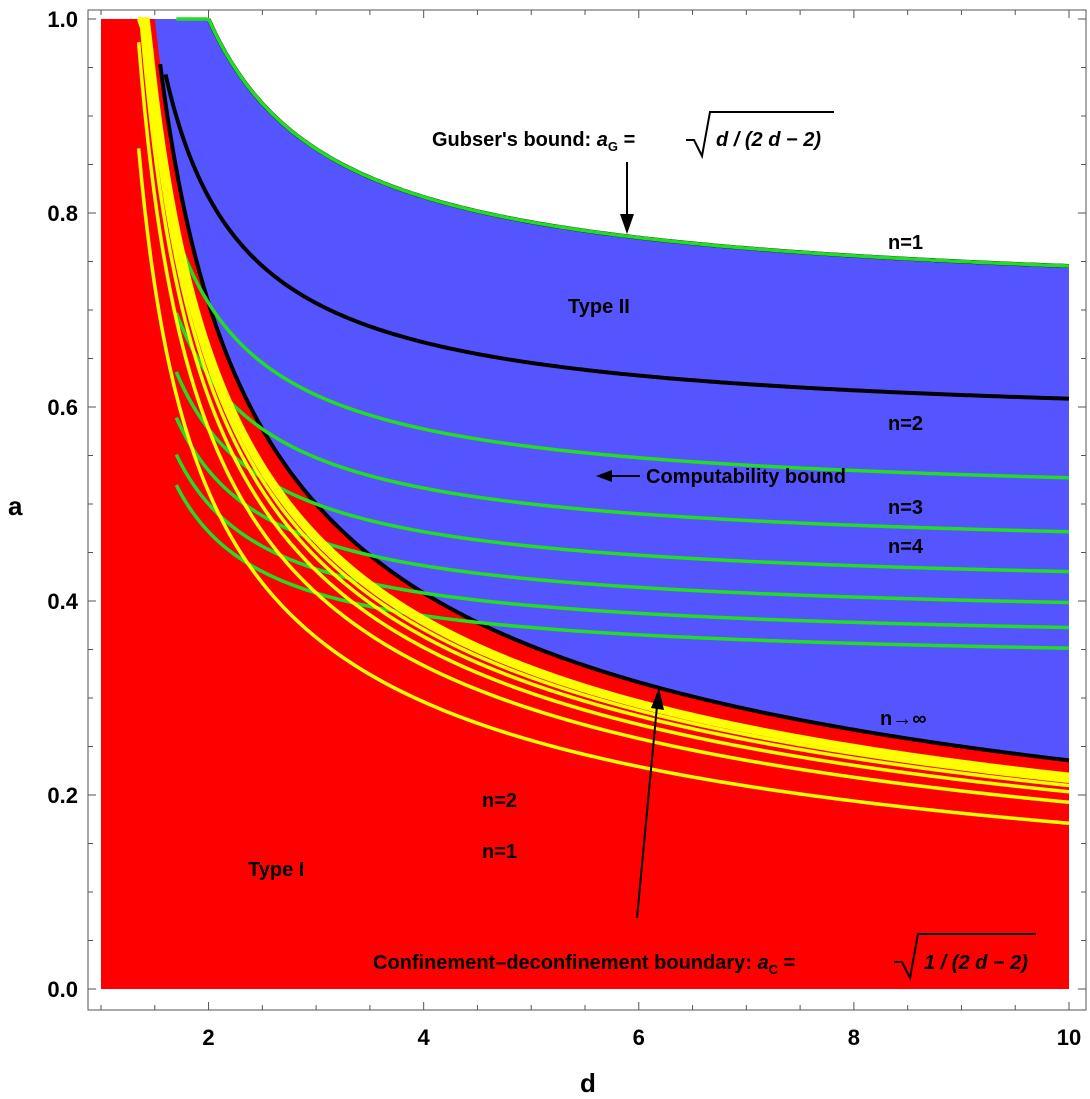 The width and height of the screenshot is (1090, 1099). What do you see at coordinates (499, 852) in the screenshot?
I see `n1-yellow-label: n=1` at bounding box center [499, 852].